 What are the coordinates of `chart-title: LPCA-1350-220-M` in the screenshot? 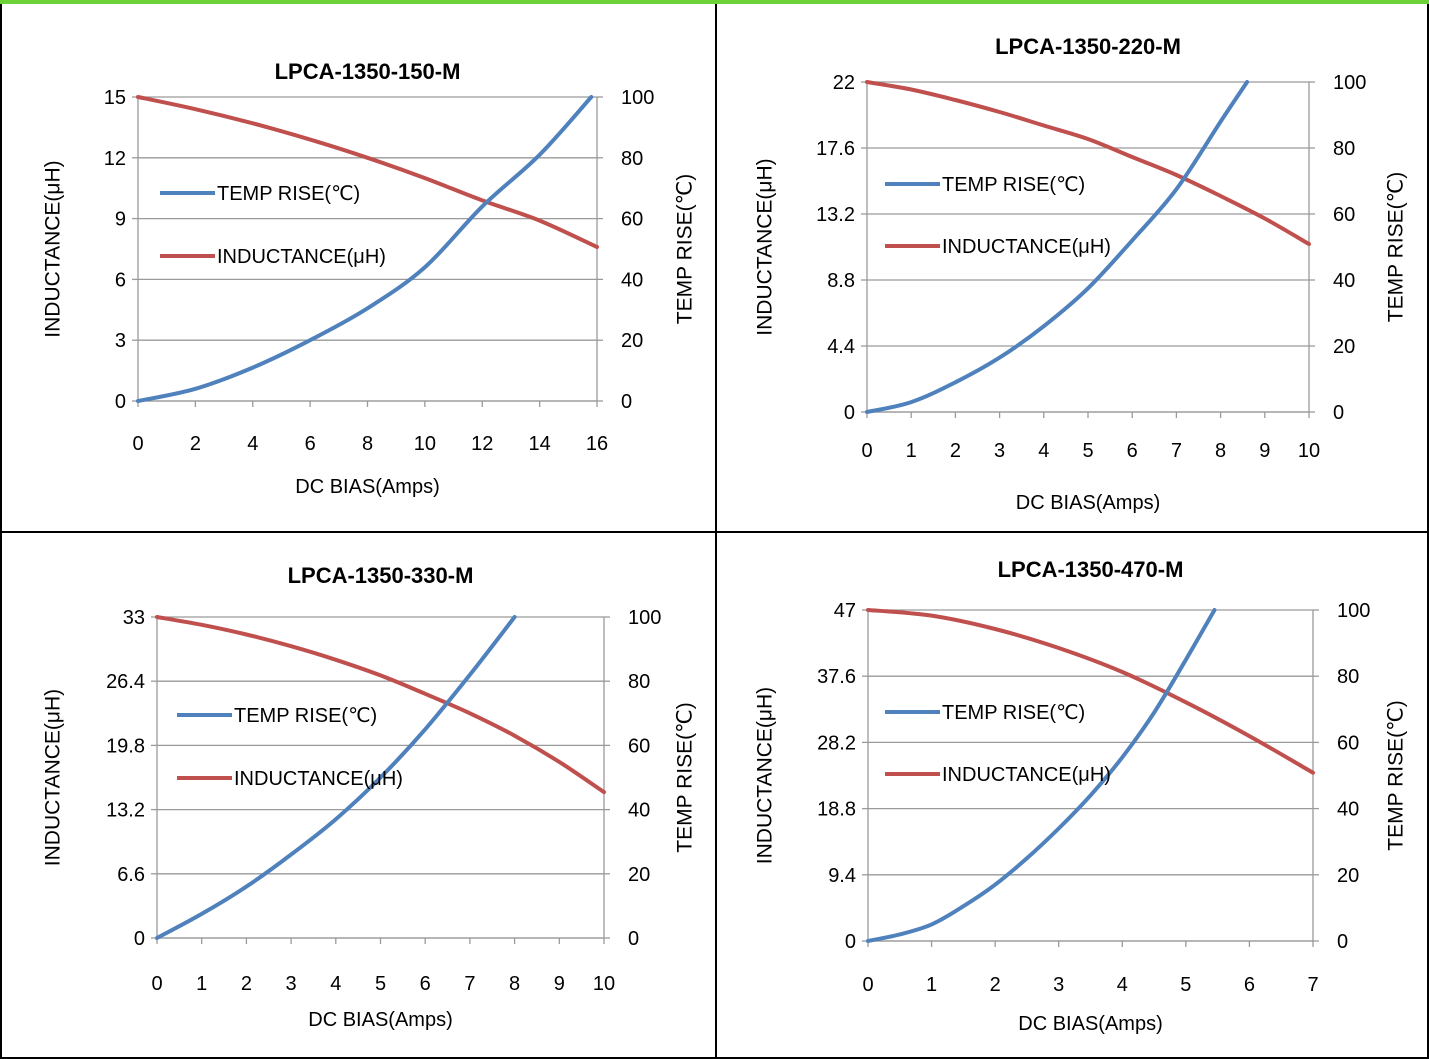 It's located at (1088, 46).